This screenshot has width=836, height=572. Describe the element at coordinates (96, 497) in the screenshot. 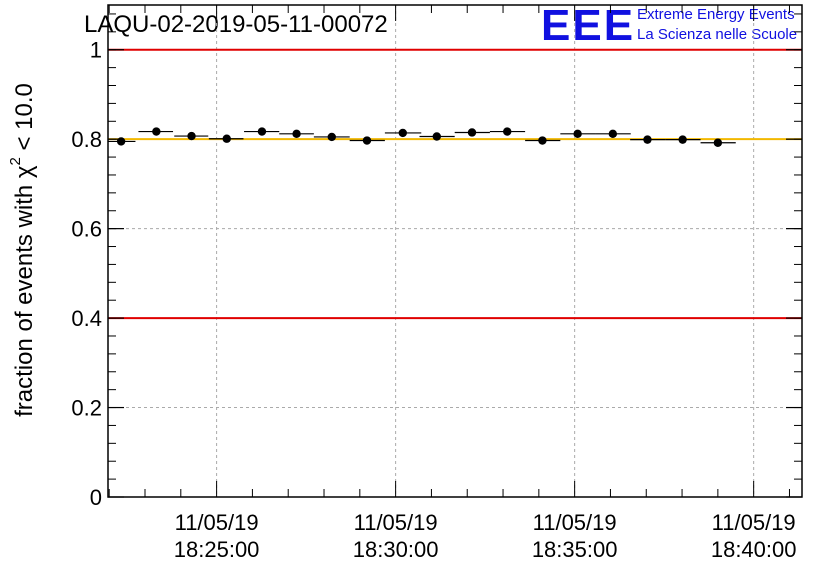

I see `y-tick-label: 0` at that location.